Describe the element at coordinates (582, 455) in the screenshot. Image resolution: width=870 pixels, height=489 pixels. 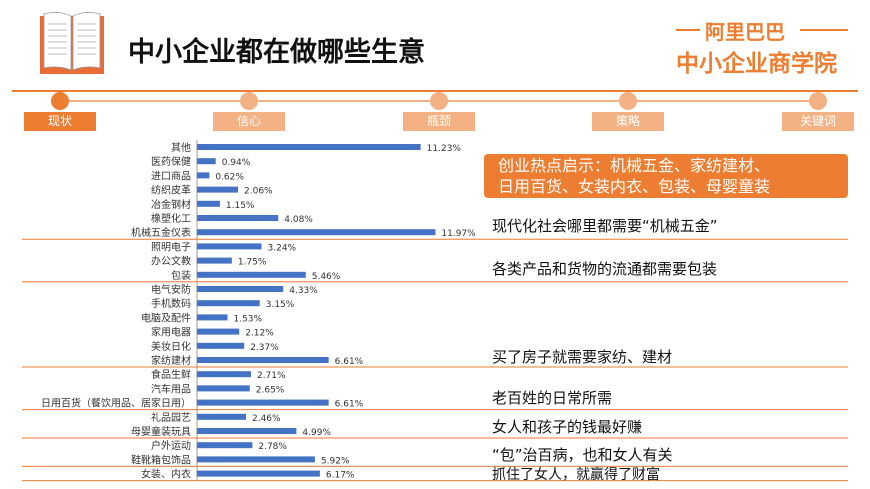
I see `annotation-bags: “包”治百病，也和女人有关` at that location.